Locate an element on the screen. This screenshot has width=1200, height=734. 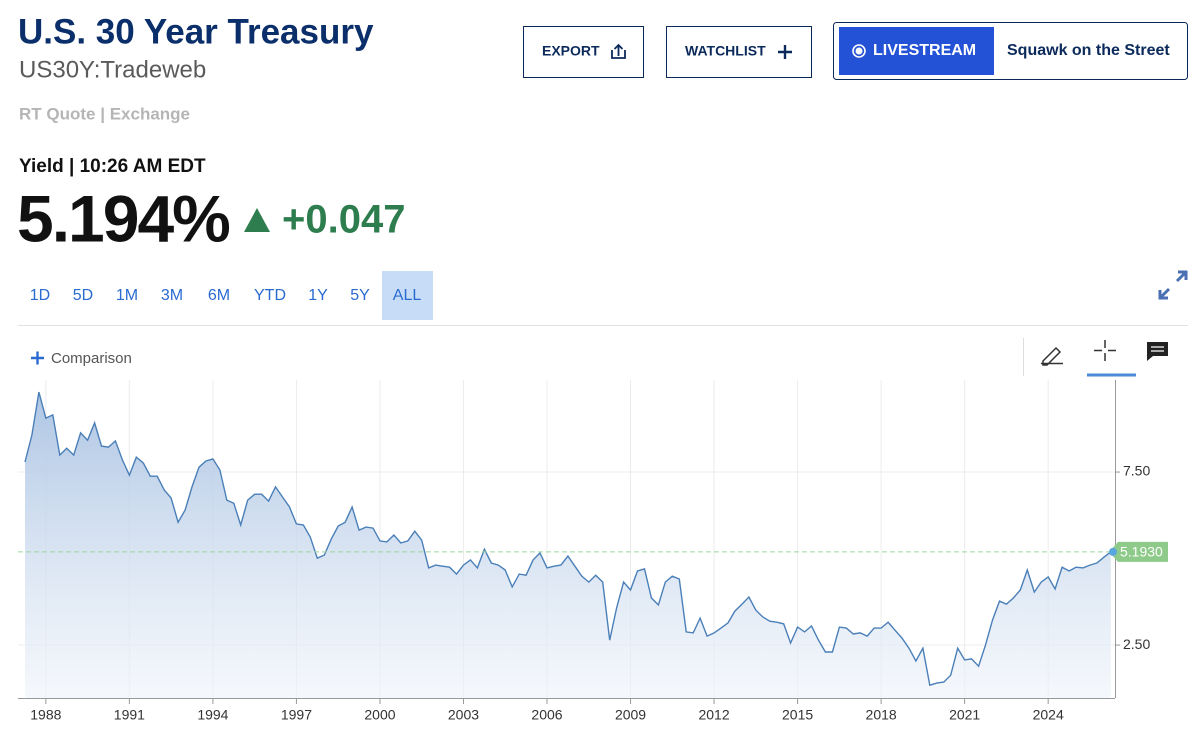
crosshair-tool is located at coordinates (1105, 350).